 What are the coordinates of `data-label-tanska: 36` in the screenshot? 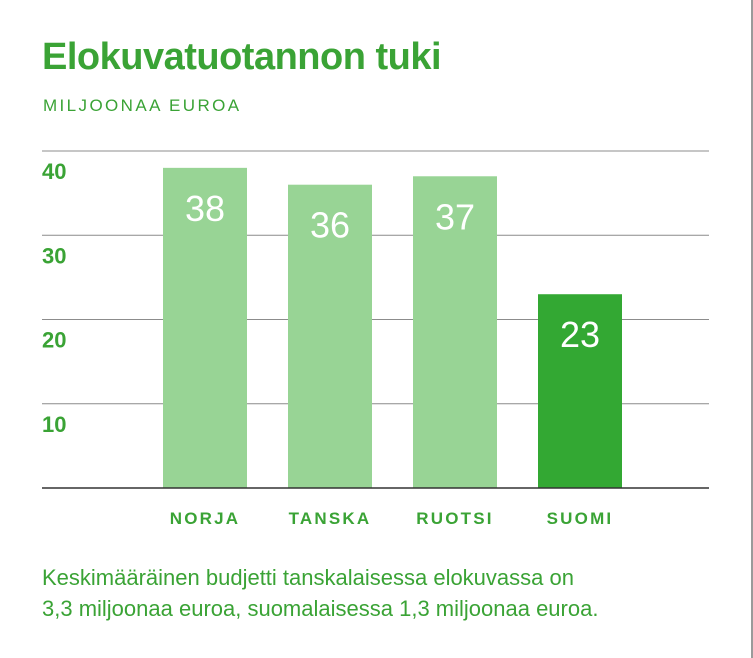 It's located at (330, 225).